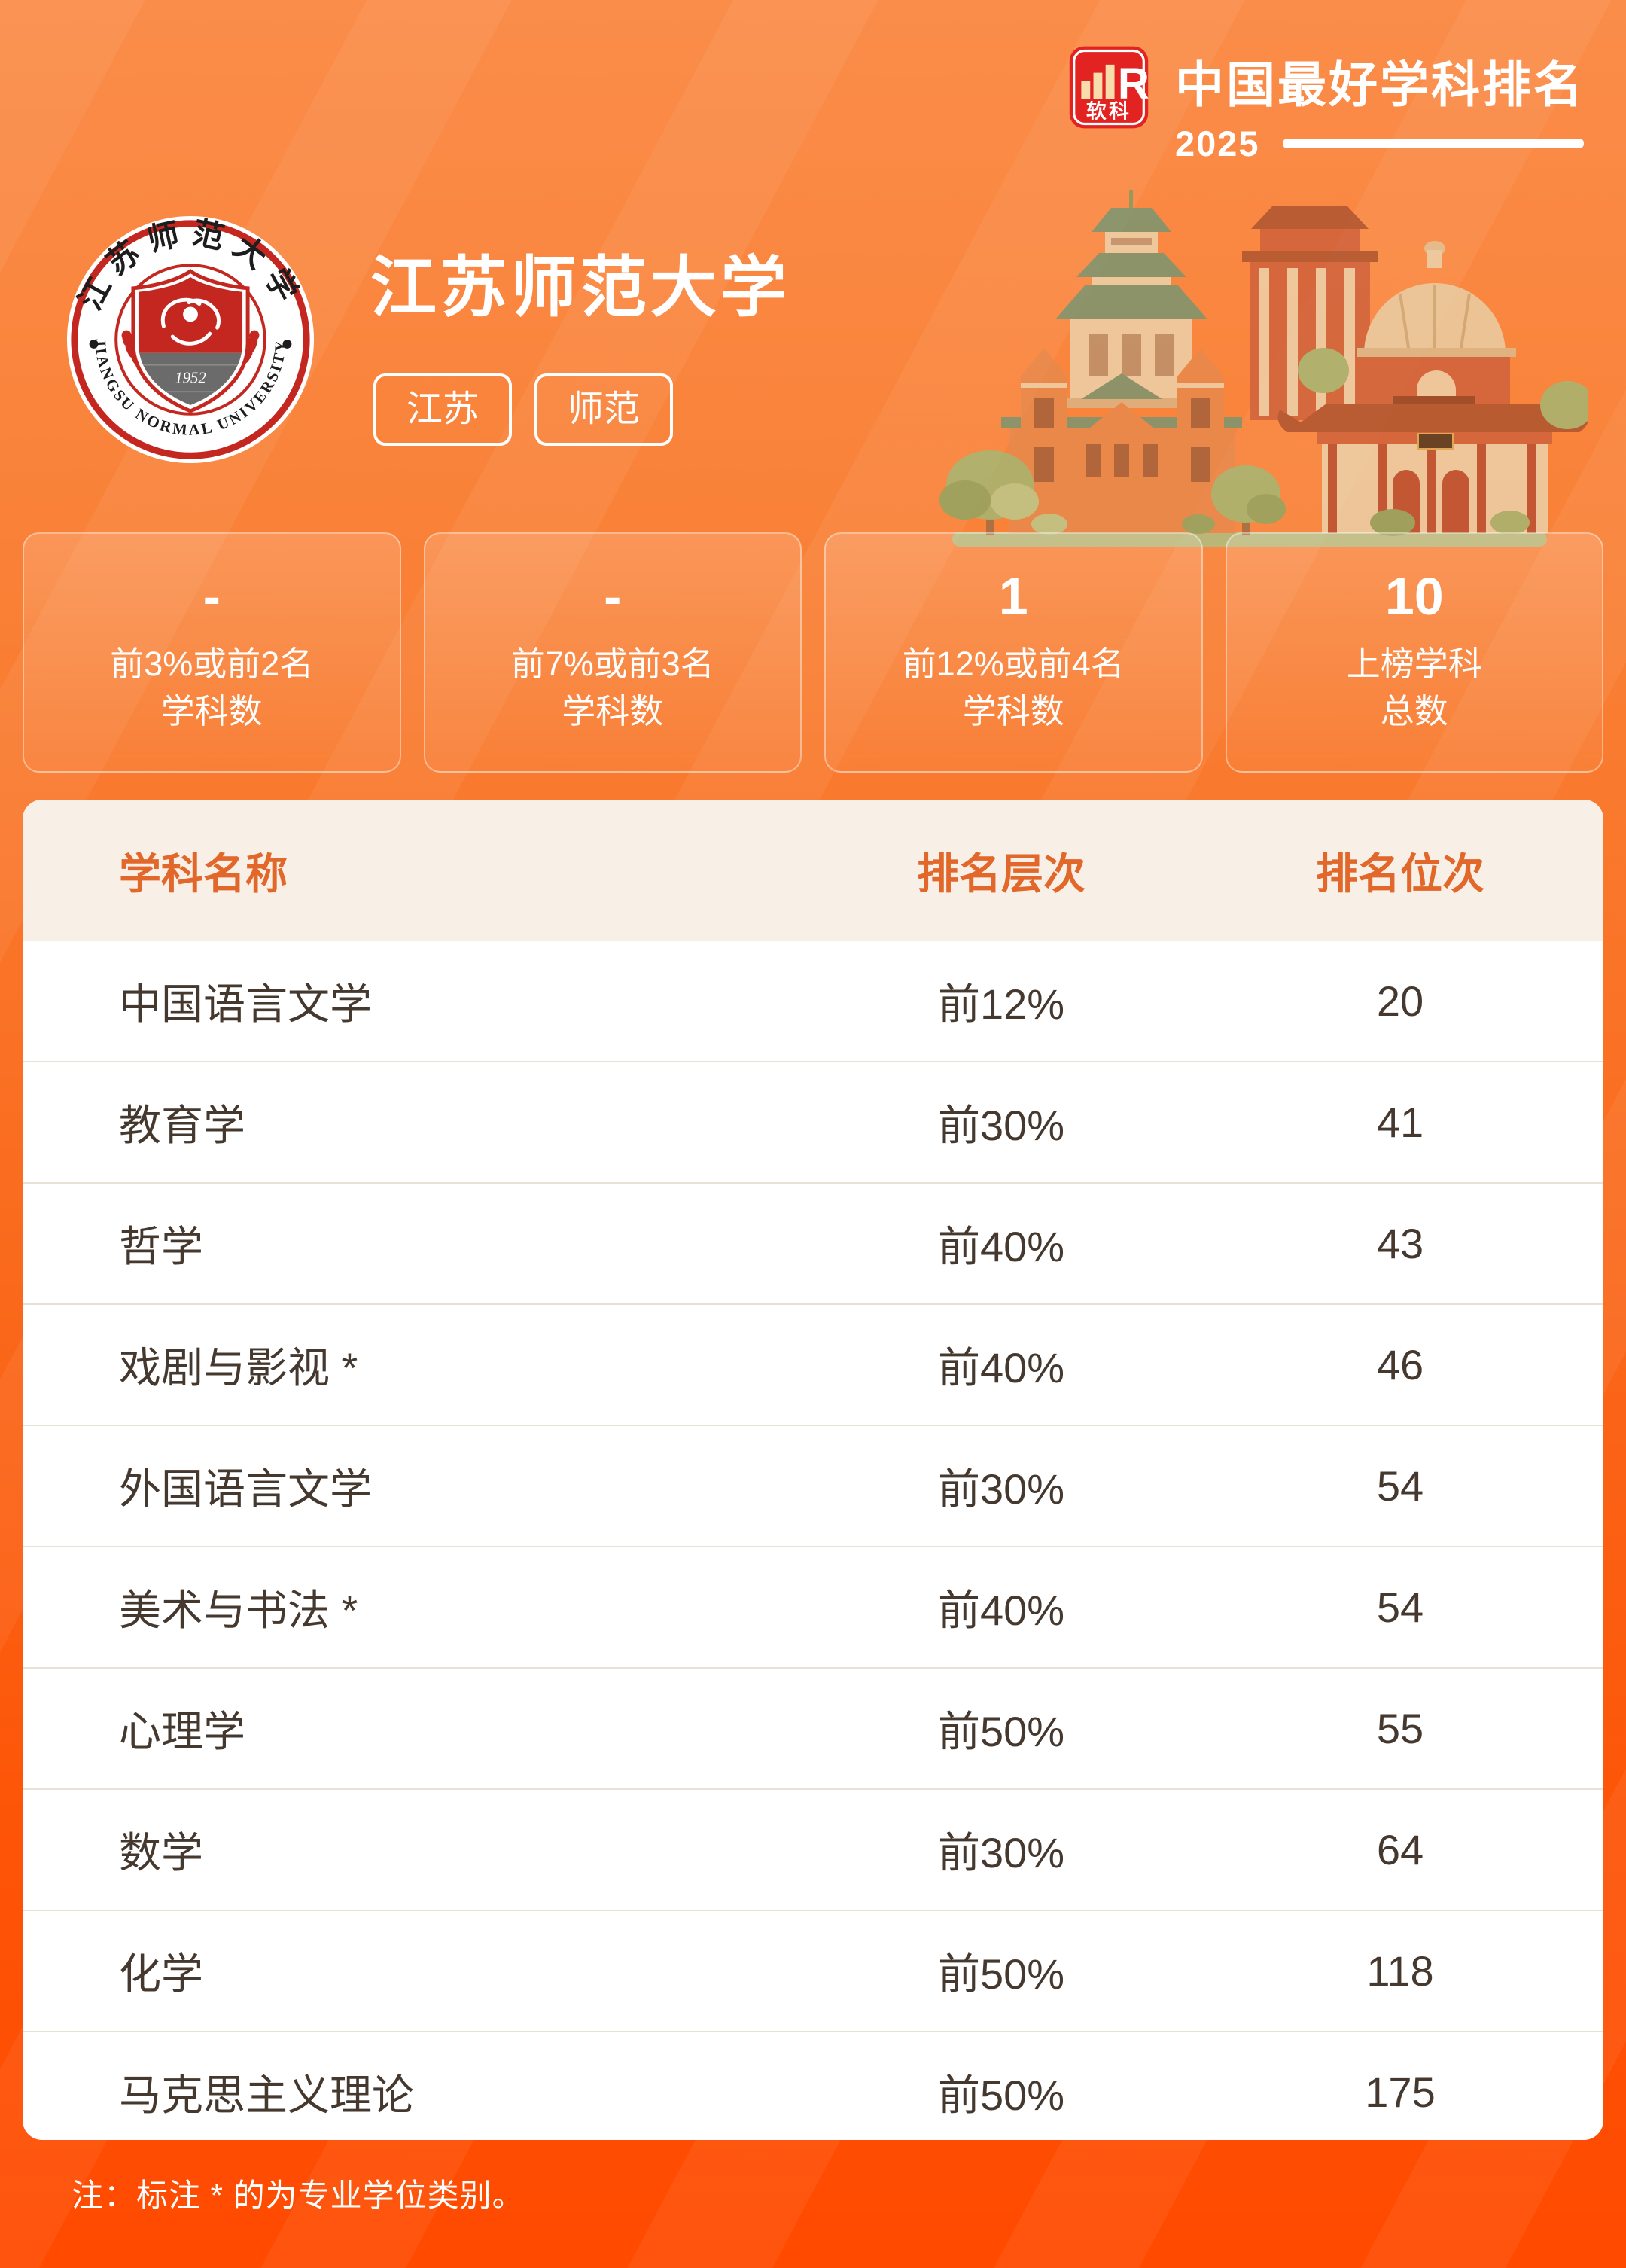  I want to click on footnote: 注：标注 * 的为专业学位类别。, so click(298, 2195).